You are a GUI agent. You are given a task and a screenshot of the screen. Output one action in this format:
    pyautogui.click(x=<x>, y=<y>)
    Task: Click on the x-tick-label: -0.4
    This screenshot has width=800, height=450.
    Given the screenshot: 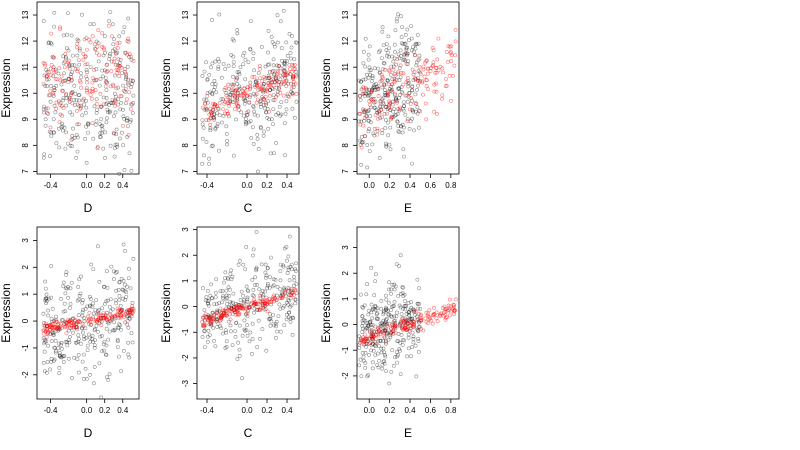 What is the action you would take?
    pyautogui.click(x=207, y=410)
    